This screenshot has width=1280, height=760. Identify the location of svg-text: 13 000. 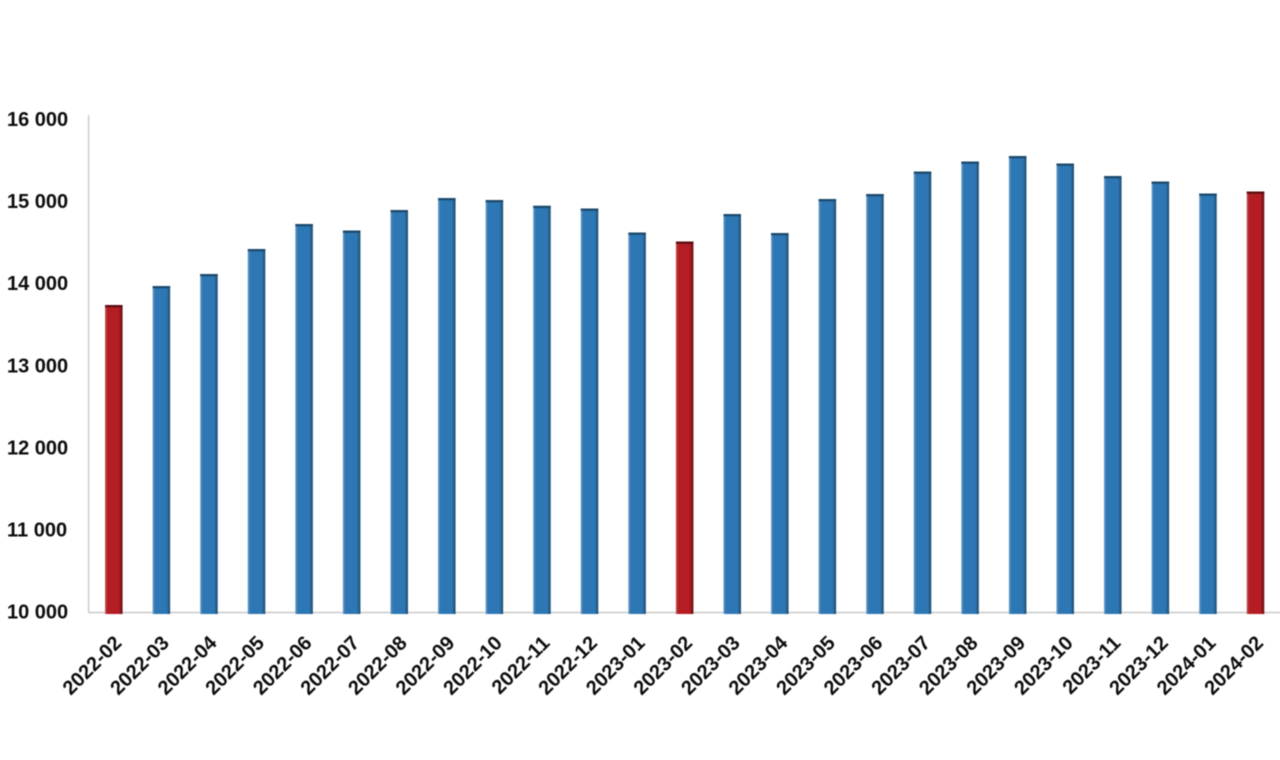
(37, 366).